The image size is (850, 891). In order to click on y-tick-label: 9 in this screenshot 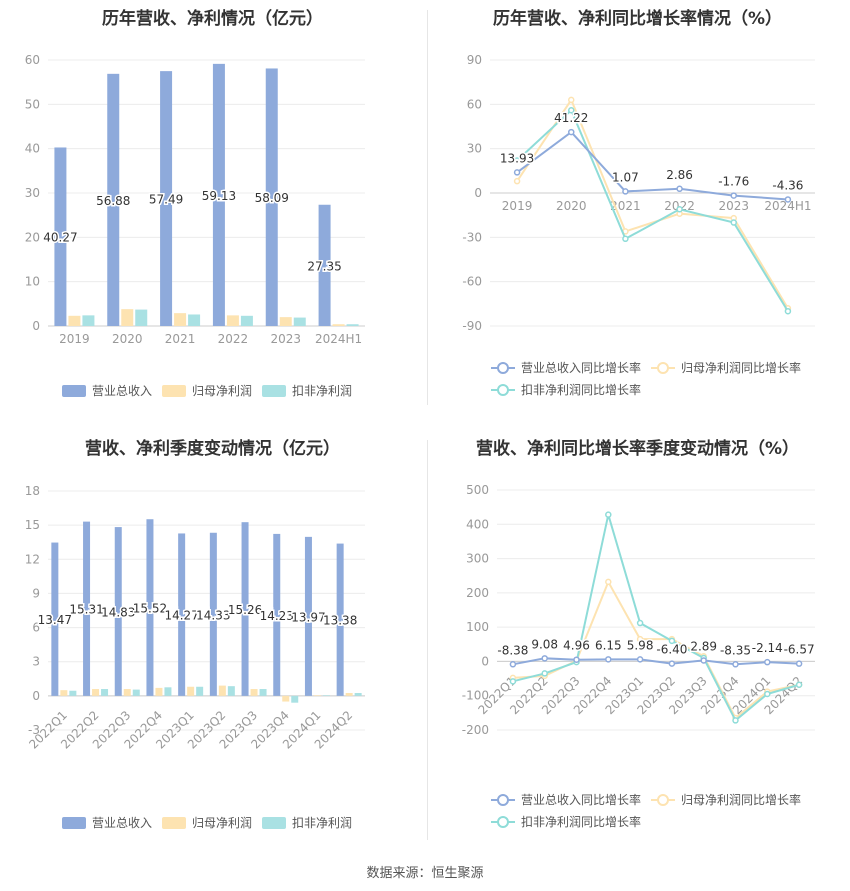, I will do `click(36, 593)`.